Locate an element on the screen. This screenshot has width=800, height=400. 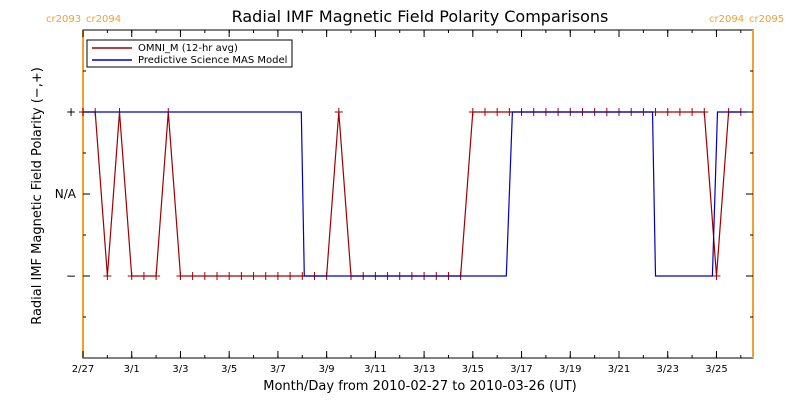
x-tick-label: 3/3 is located at coordinates (180, 369).